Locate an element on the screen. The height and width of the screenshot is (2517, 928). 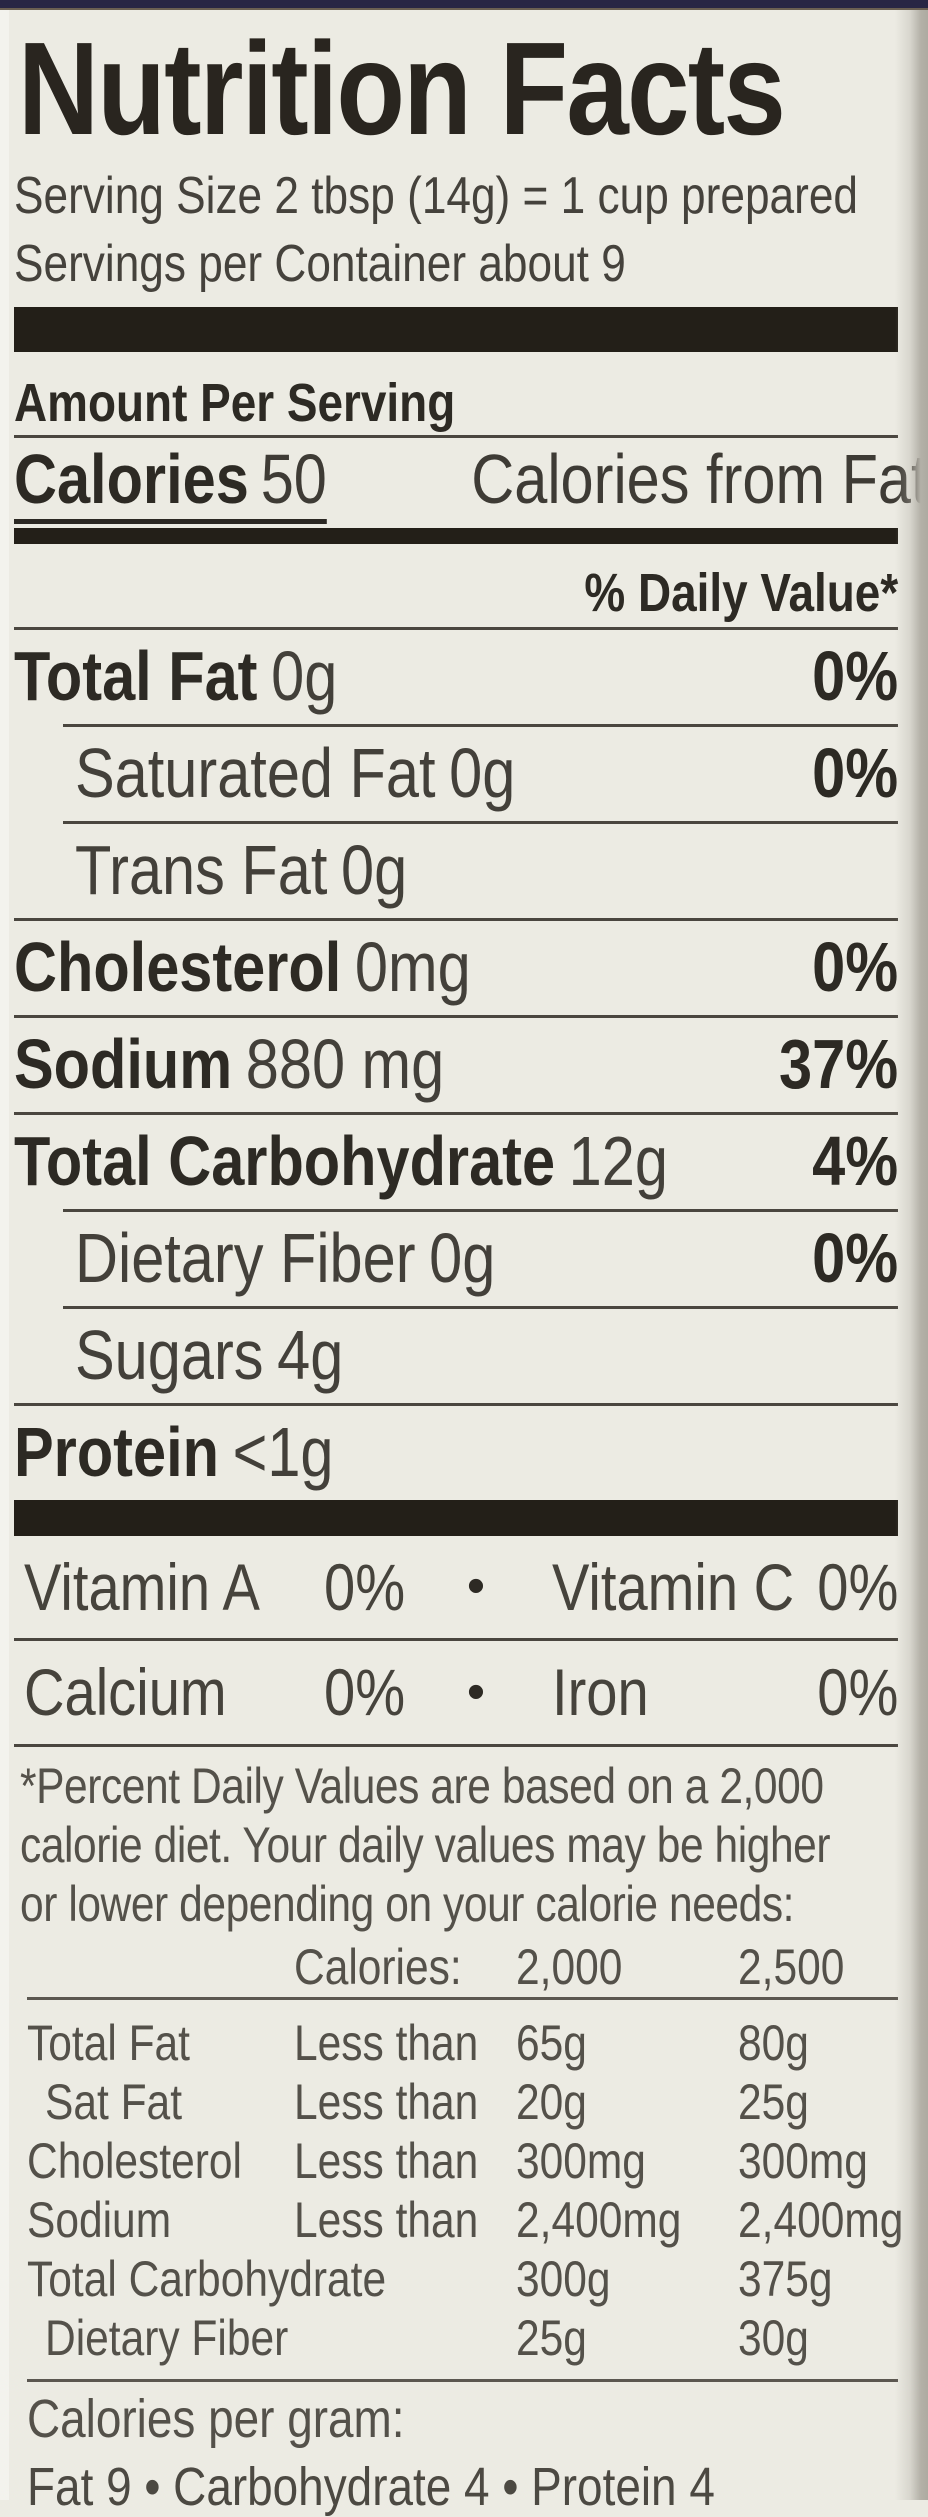
label-title-text: Nutrition Facts is located at coordinates (402, 88).